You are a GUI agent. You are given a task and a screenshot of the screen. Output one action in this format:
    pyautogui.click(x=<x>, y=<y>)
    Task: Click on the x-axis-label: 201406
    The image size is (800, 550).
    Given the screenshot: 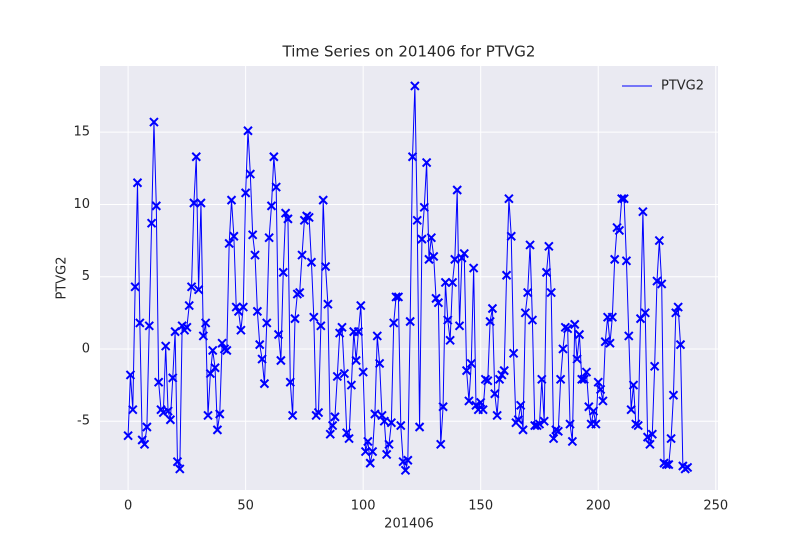 What is the action you would take?
    pyautogui.click(x=409, y=524)
    